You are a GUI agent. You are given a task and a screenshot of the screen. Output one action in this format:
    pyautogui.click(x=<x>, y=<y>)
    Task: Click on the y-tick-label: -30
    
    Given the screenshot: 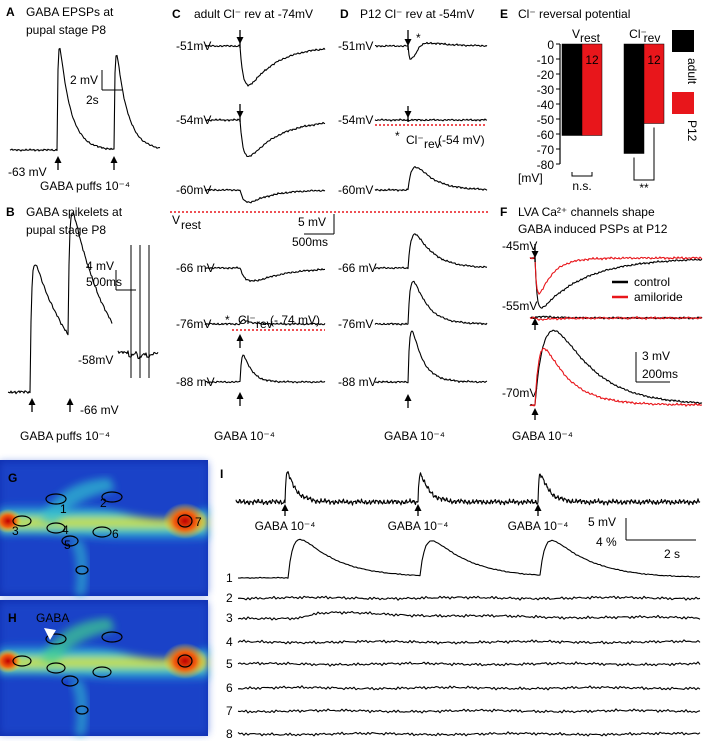 What is the action you would take?
    pyautogui.click(x=546, y=90)
    